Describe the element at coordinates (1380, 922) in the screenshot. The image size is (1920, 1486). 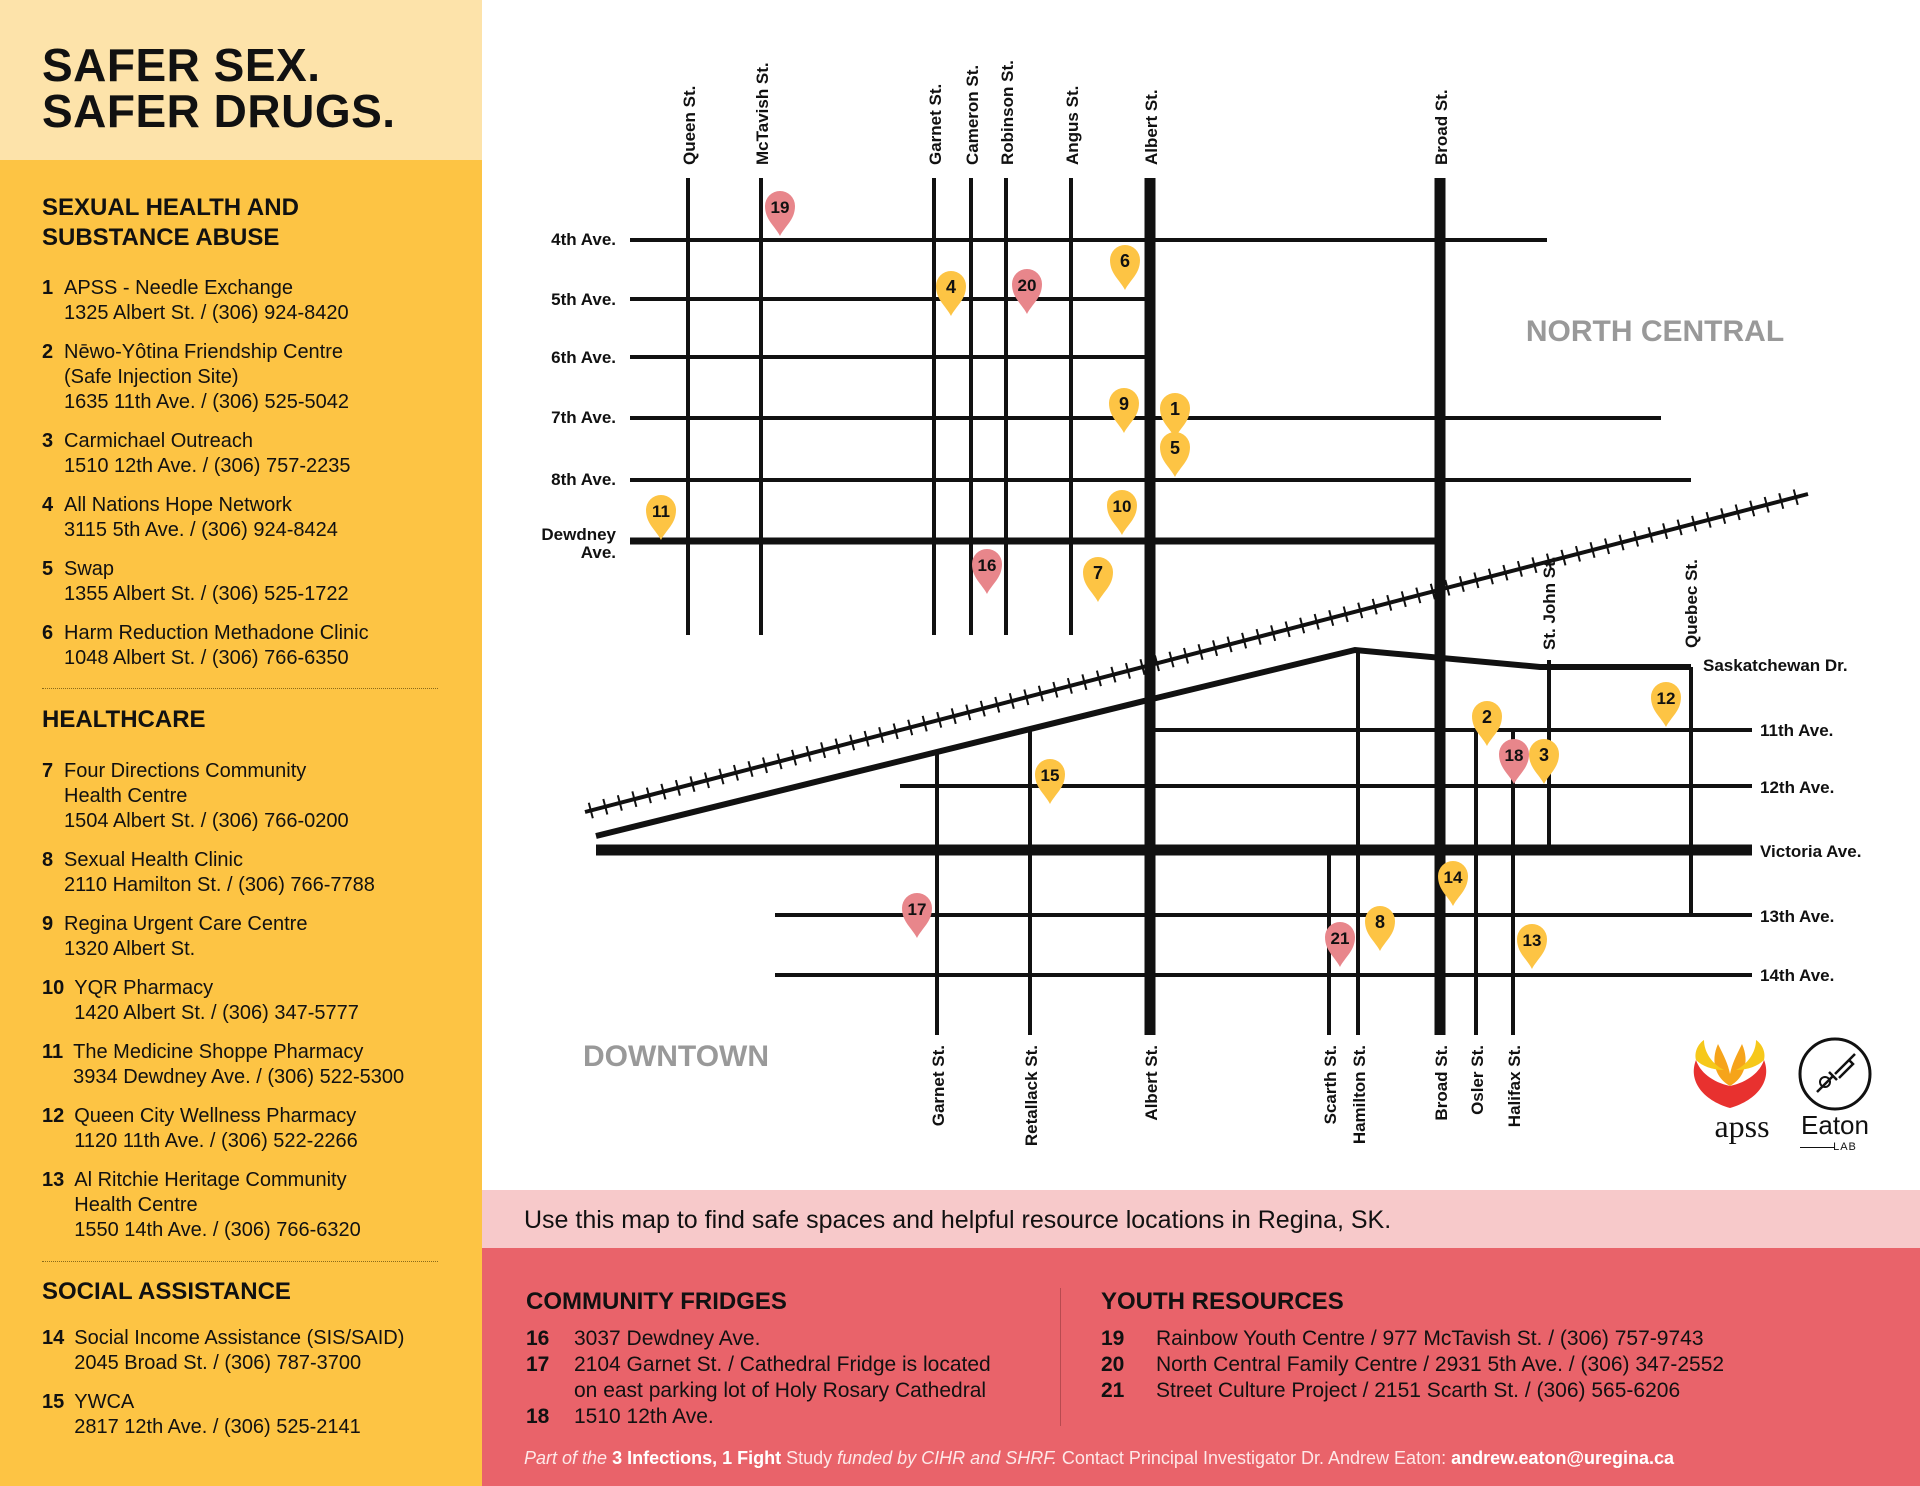
I see `map-pin-number: 8` at that location.